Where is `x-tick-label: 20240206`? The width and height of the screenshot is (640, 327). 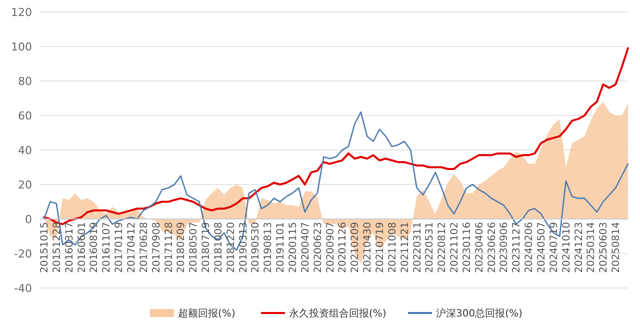
x-tick-label: 20240206 is located at coordinates (530, 247).